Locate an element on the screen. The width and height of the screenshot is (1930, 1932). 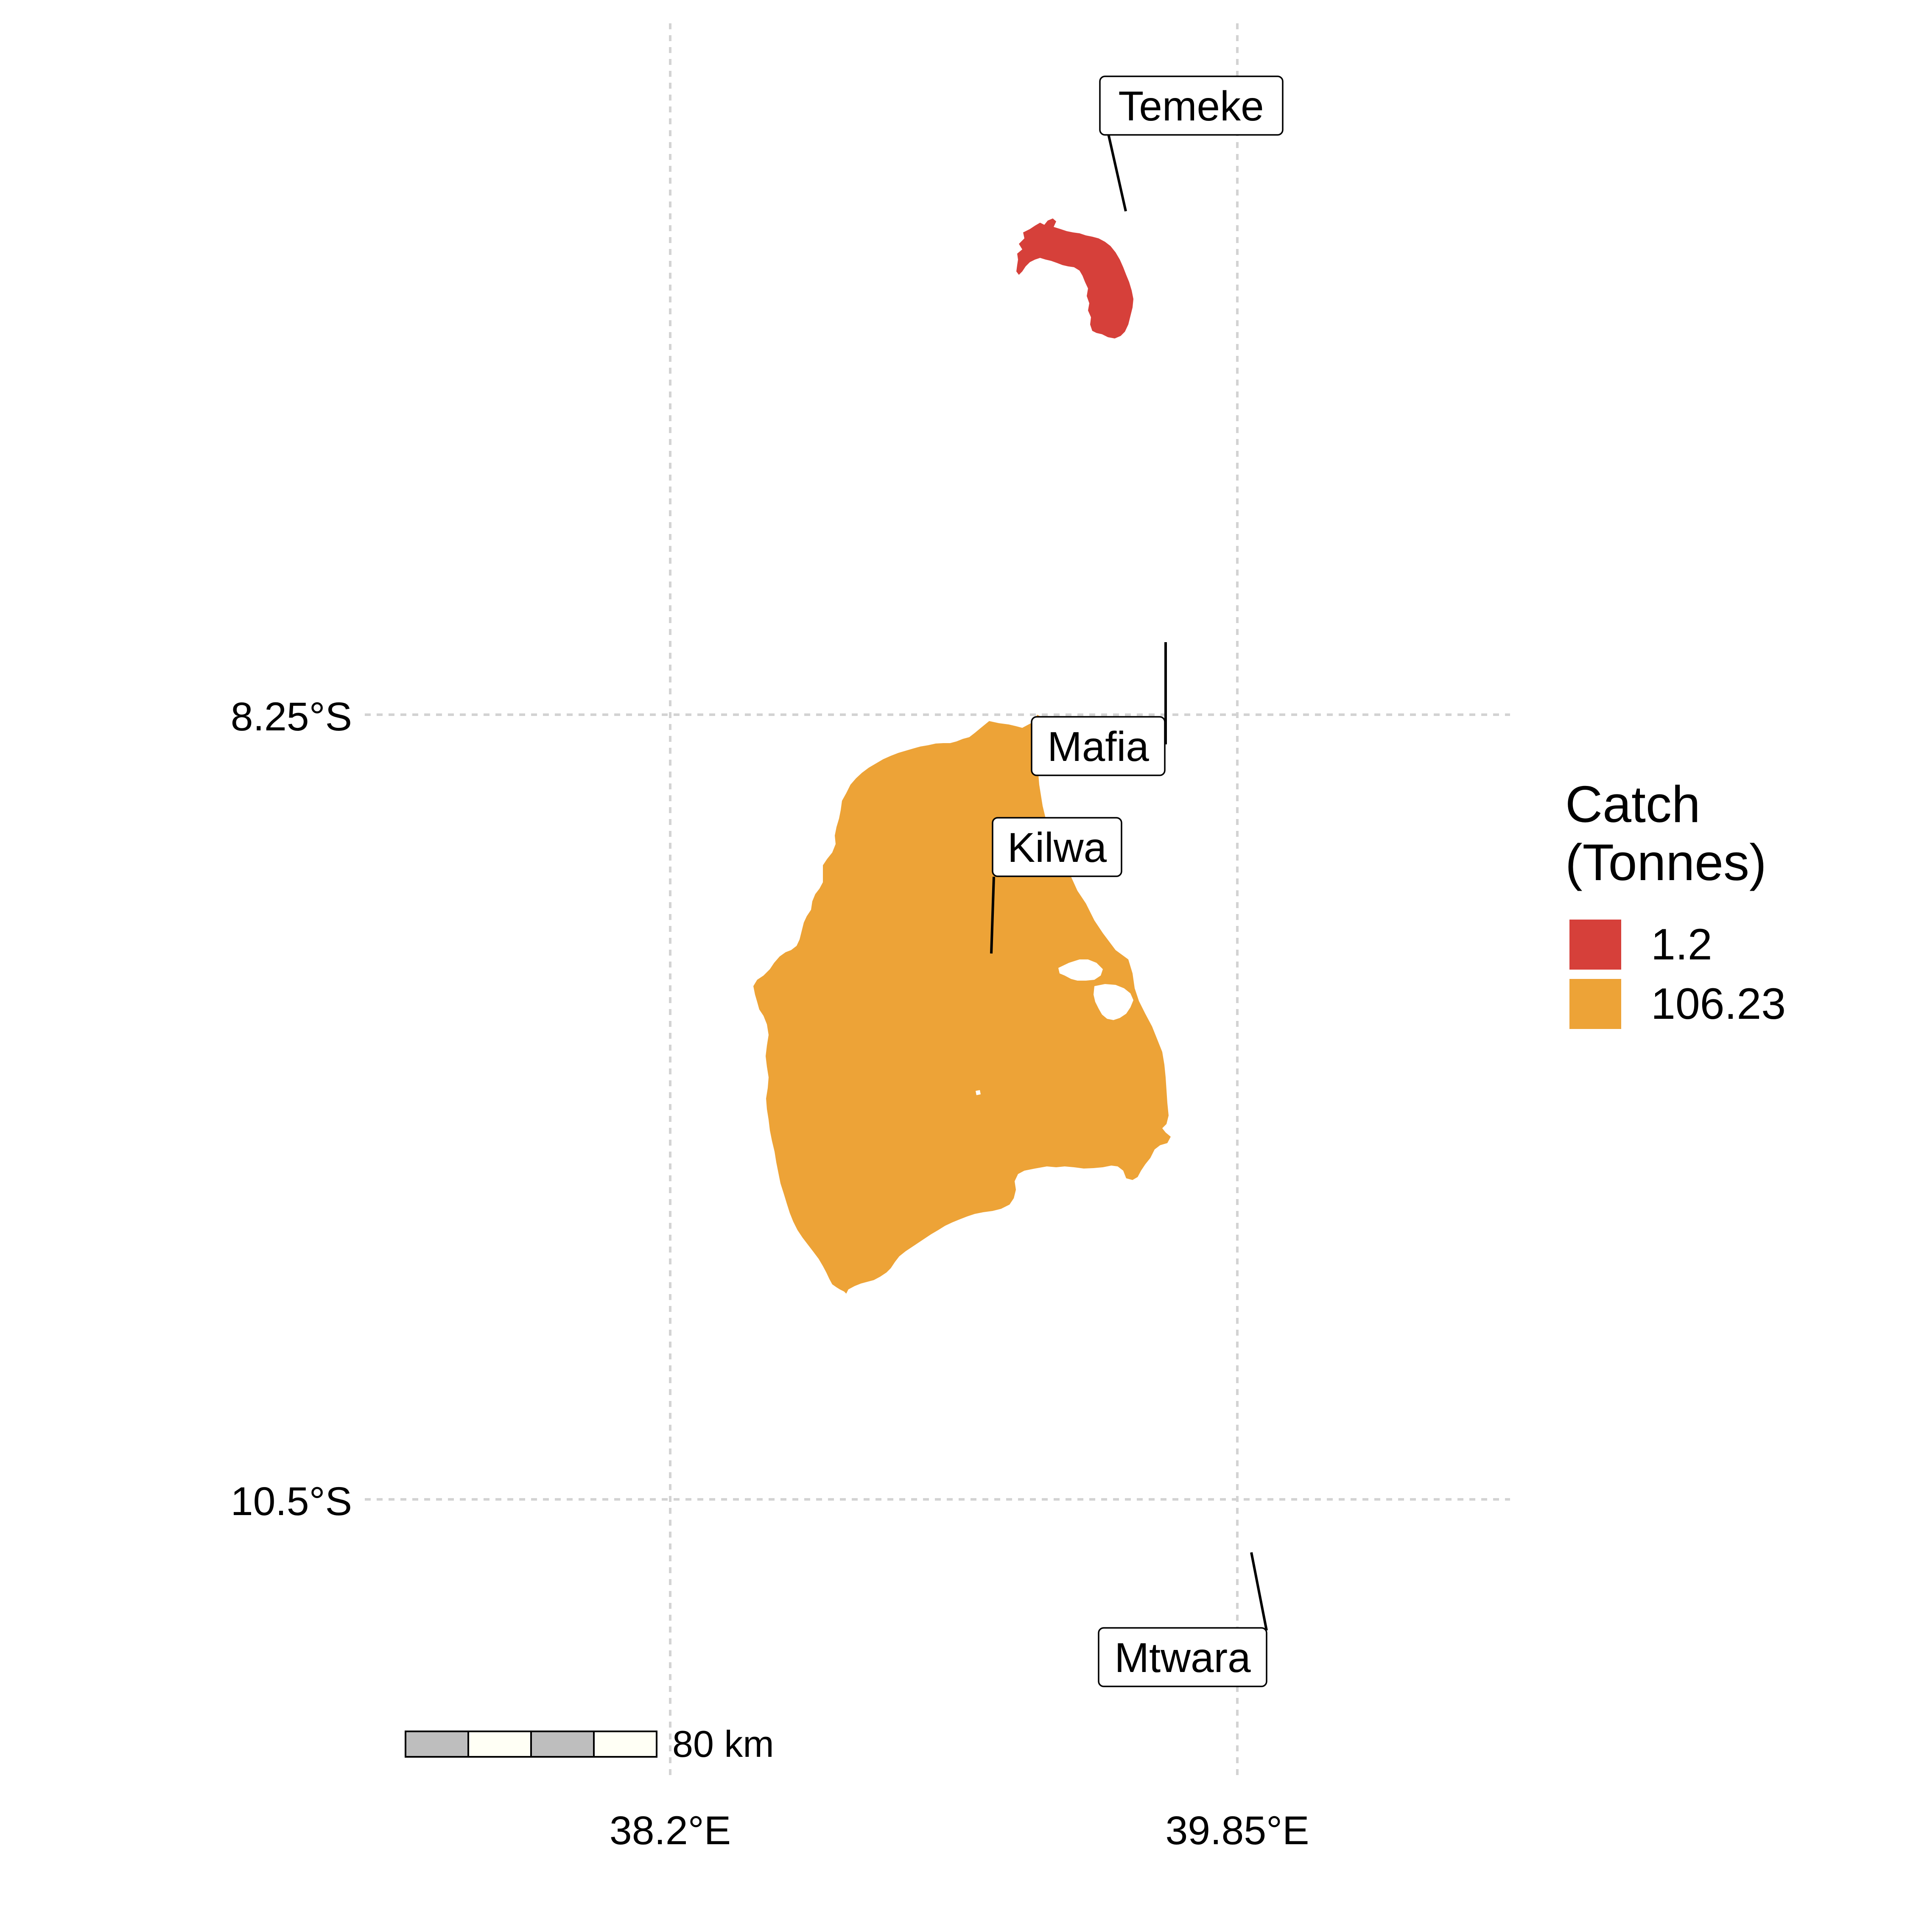
leader-line-temeke is located at coordinates (1117, 173).